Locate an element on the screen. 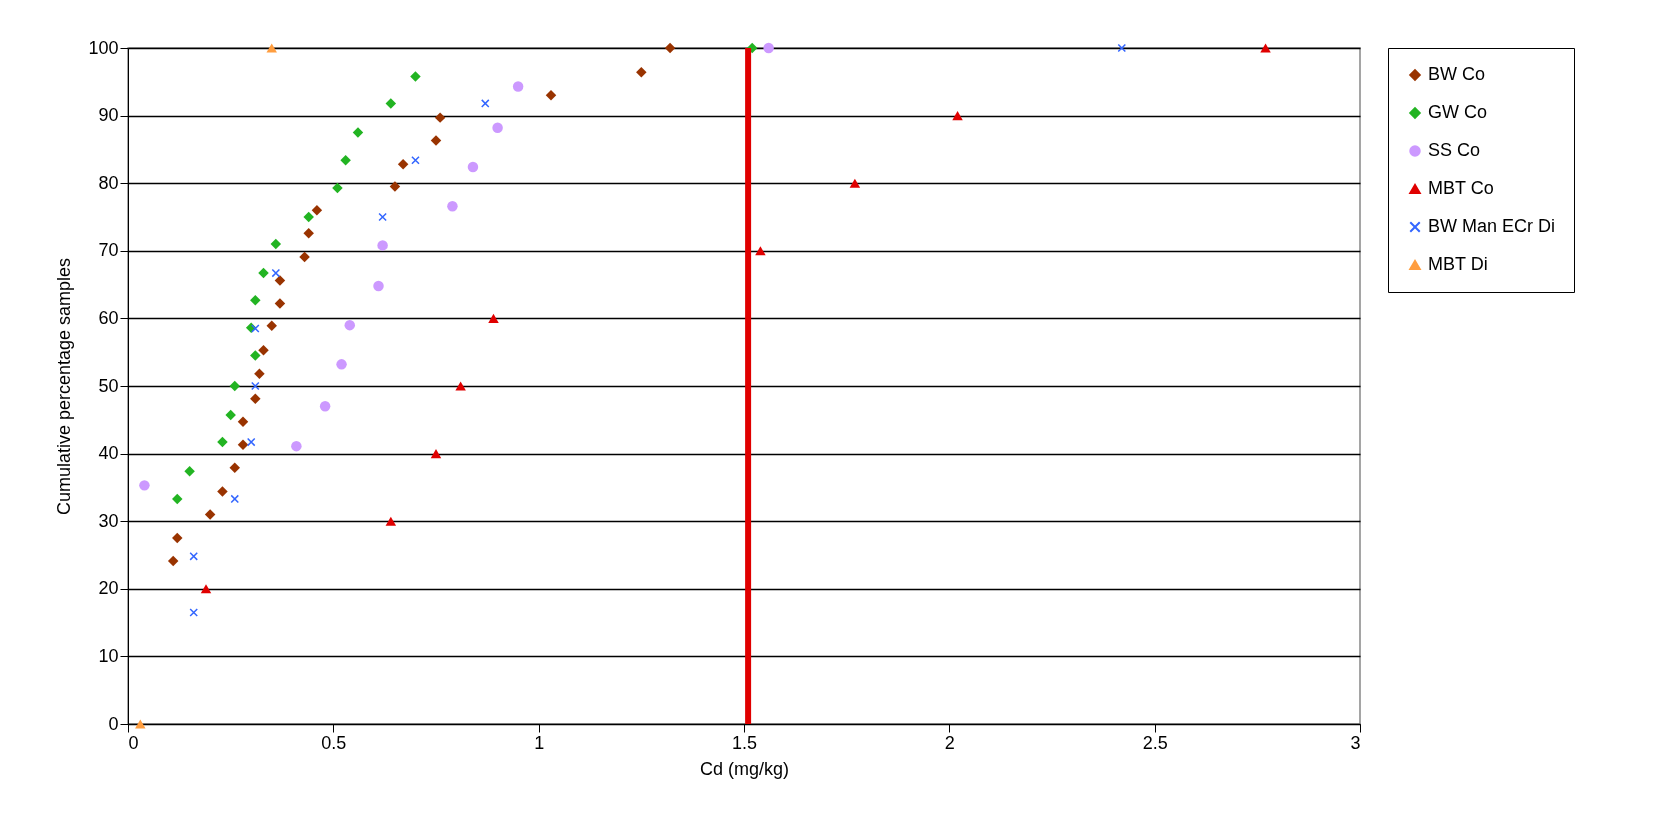 This screenshot has width=1670, height=817. x-tick-label: 1.5 is located at coordinates (744, 742).